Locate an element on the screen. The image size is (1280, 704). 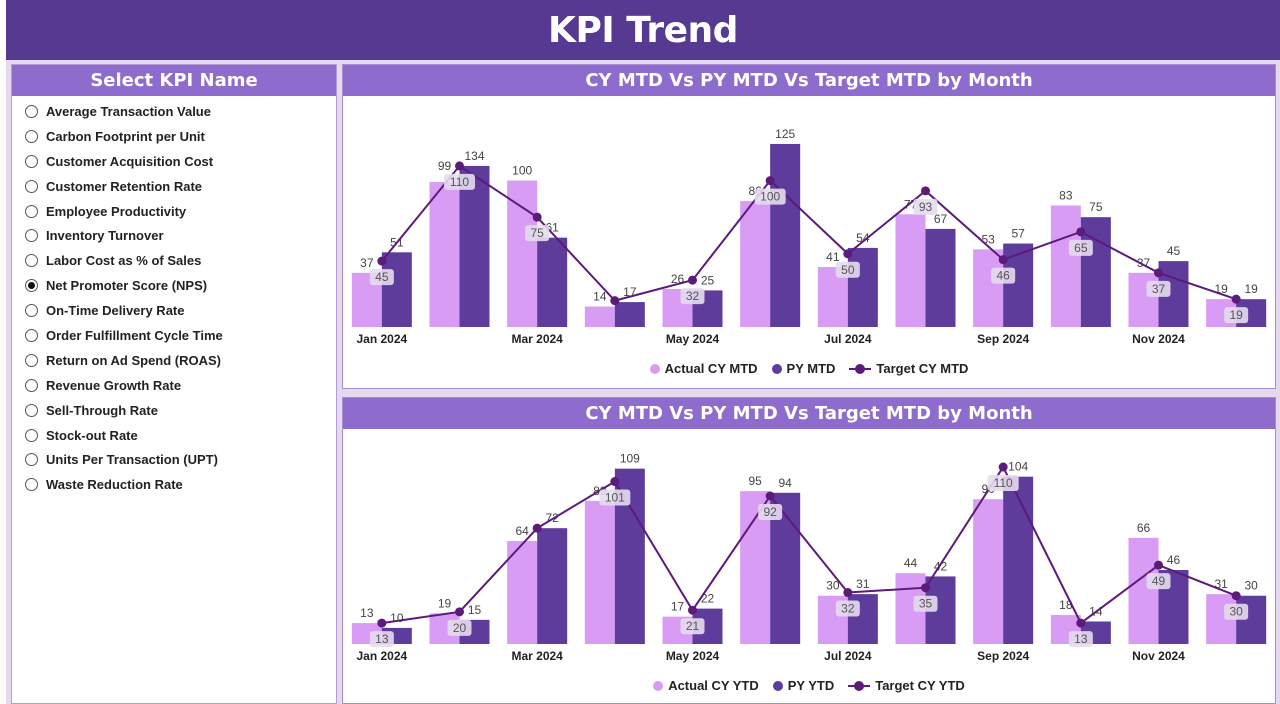
chart-legend: Actual CY YTD PY YTD Target CY YTD is located at coordinates (809, 685).